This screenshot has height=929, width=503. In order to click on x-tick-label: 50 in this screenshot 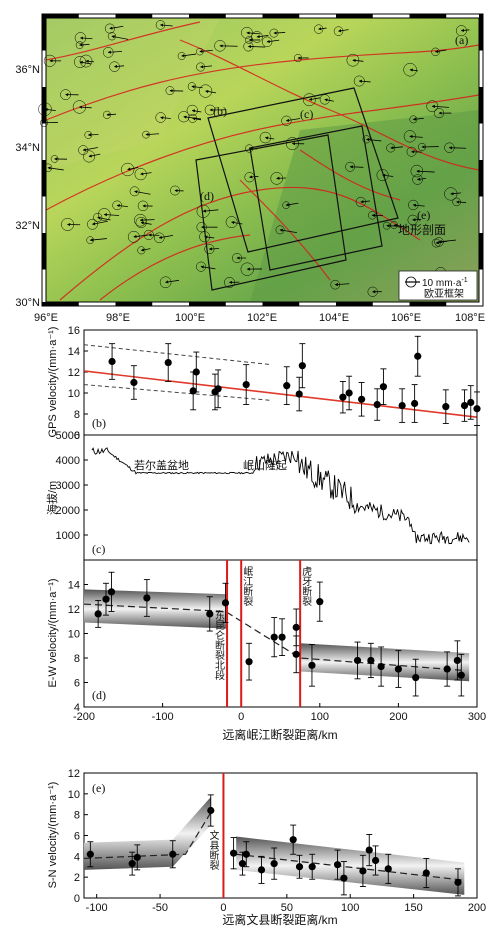, I will do `click(287, 908)`.